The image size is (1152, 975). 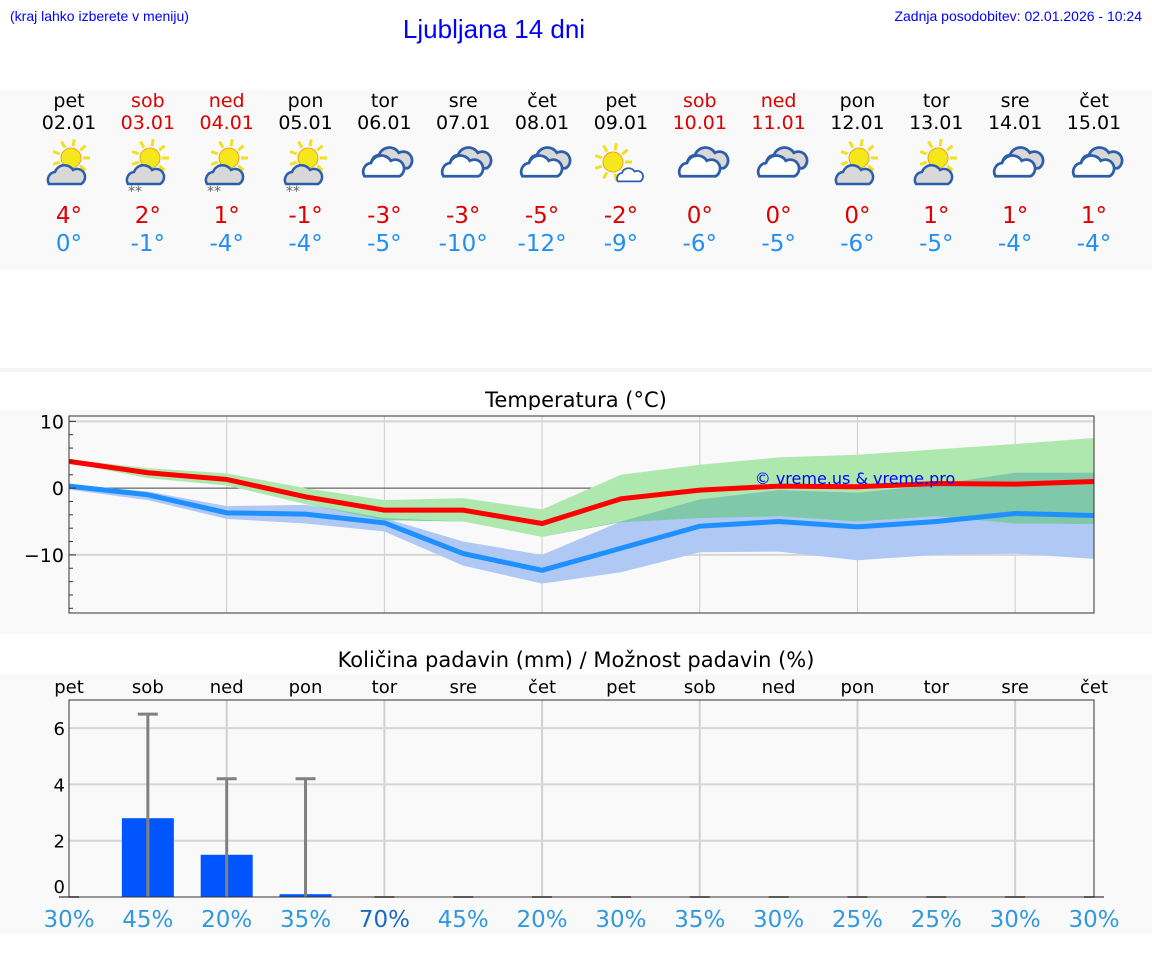 What do you see at coordinates (384, 123) in the screenshot?
I see `day-date: 06.01` at bounding box center [384, 123].